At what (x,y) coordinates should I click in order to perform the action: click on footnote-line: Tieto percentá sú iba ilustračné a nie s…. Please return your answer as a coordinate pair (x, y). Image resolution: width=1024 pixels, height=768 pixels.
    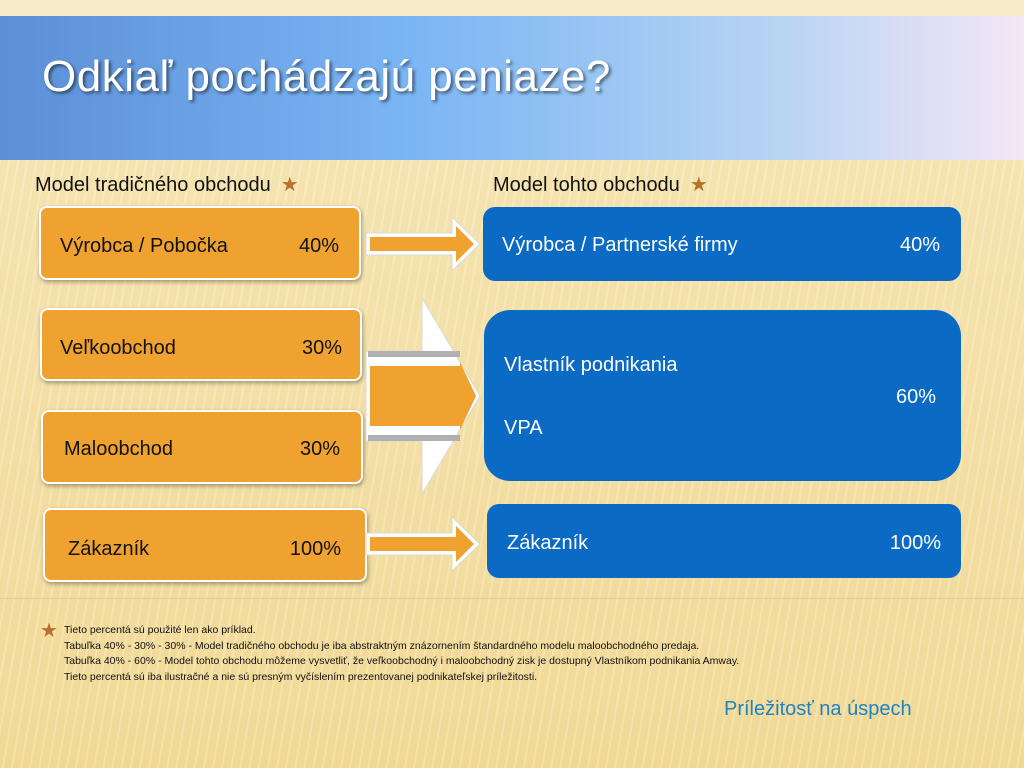
    Looking at the image, I should click on (301, 676).